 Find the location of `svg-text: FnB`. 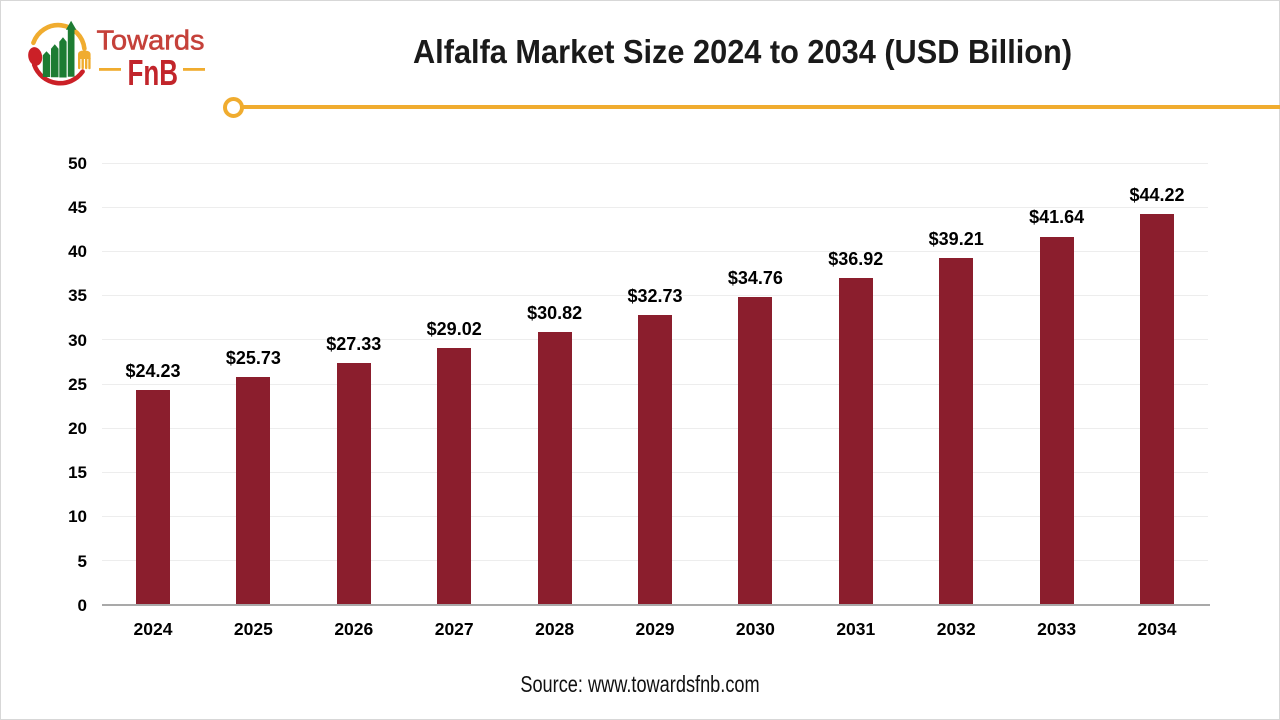

svg-text: FnB is located at coordinates (153, 72).